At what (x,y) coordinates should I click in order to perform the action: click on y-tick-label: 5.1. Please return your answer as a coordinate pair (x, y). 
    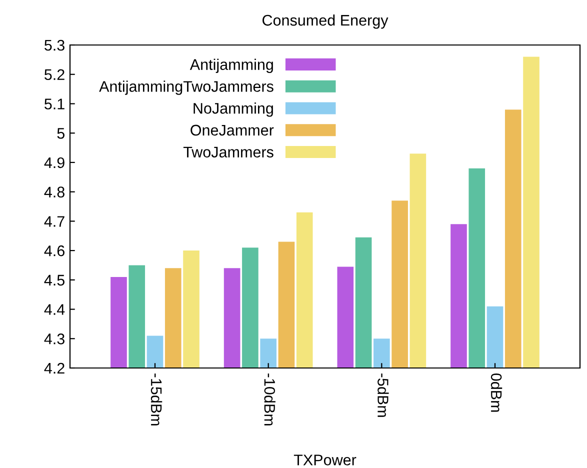
    Looking at the image, I should click on (54, 104).